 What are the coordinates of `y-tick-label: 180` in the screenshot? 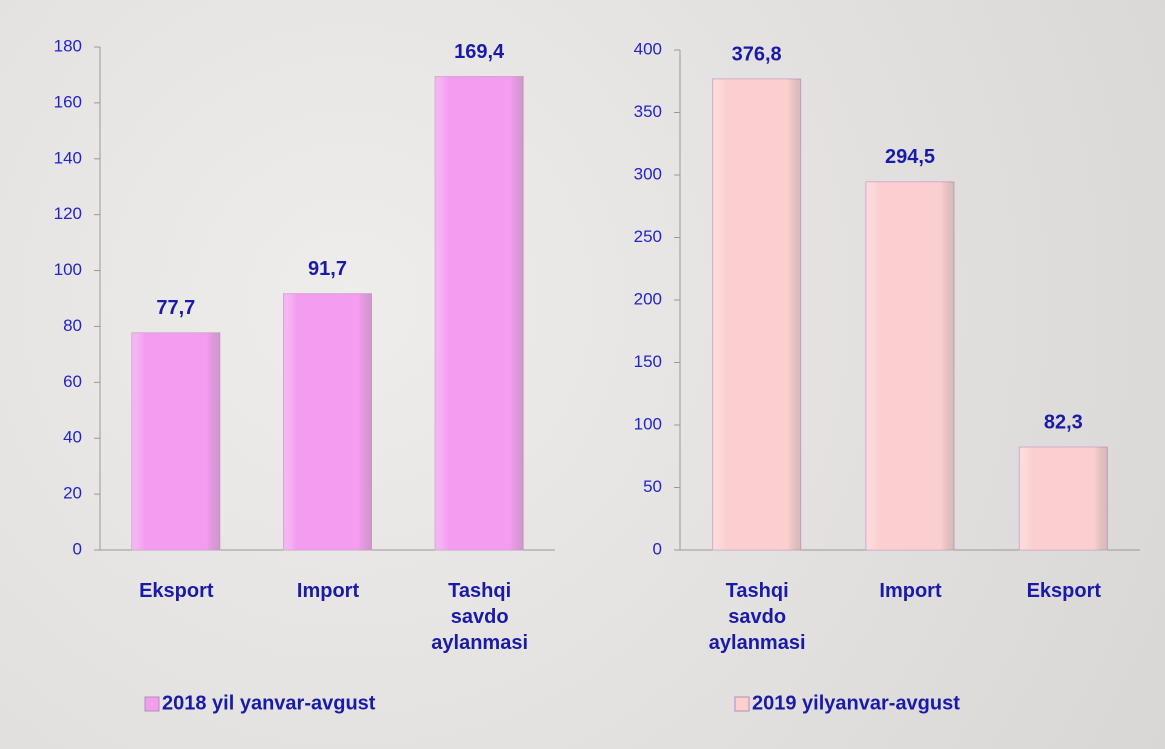 It's located at (68, 45).